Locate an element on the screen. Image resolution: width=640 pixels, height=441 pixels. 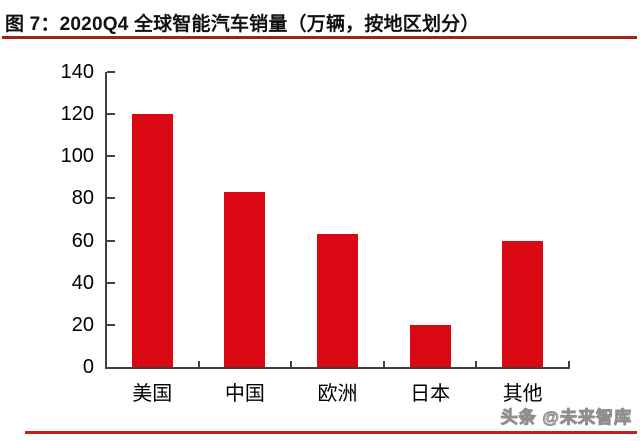
category-label: 日本 is located at coordinates (430, 394).